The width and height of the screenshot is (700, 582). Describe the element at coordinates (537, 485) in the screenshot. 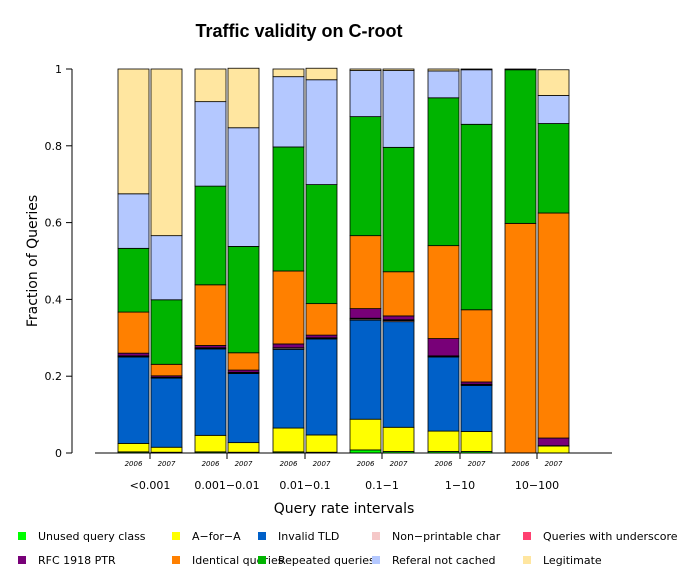

I see `group-label: 10−100` at that location.